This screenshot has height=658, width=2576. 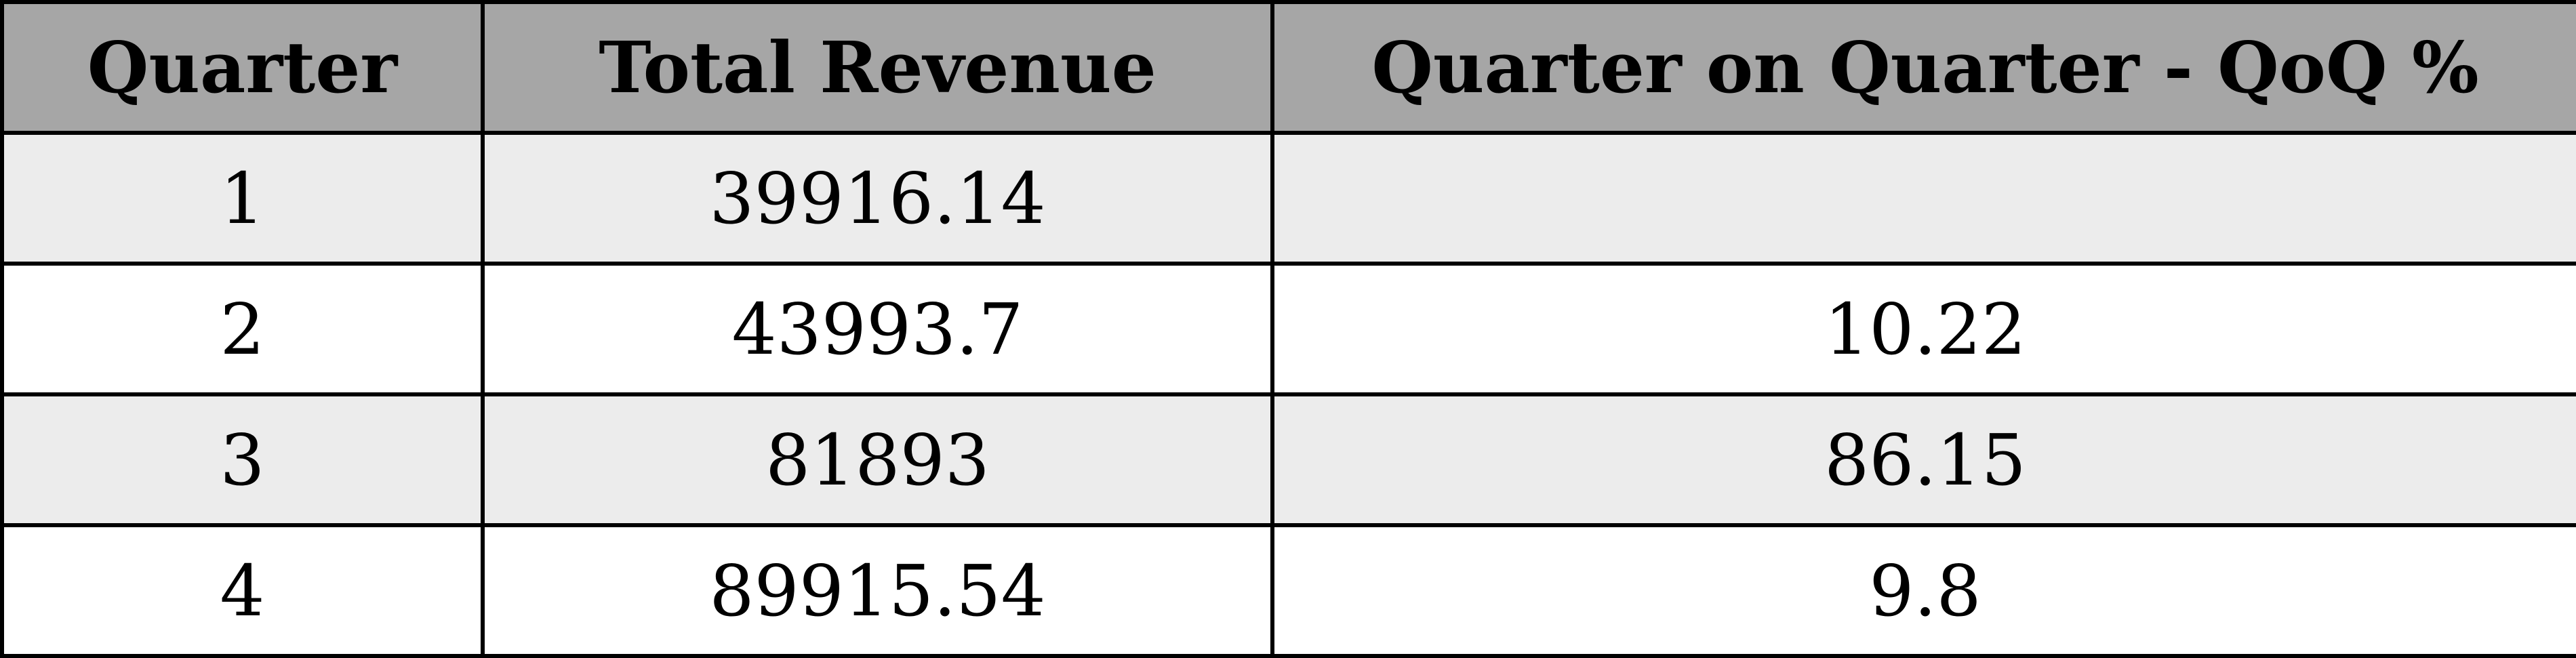 I want to click on cell-quarter: 4, so click(x=242, y=590).